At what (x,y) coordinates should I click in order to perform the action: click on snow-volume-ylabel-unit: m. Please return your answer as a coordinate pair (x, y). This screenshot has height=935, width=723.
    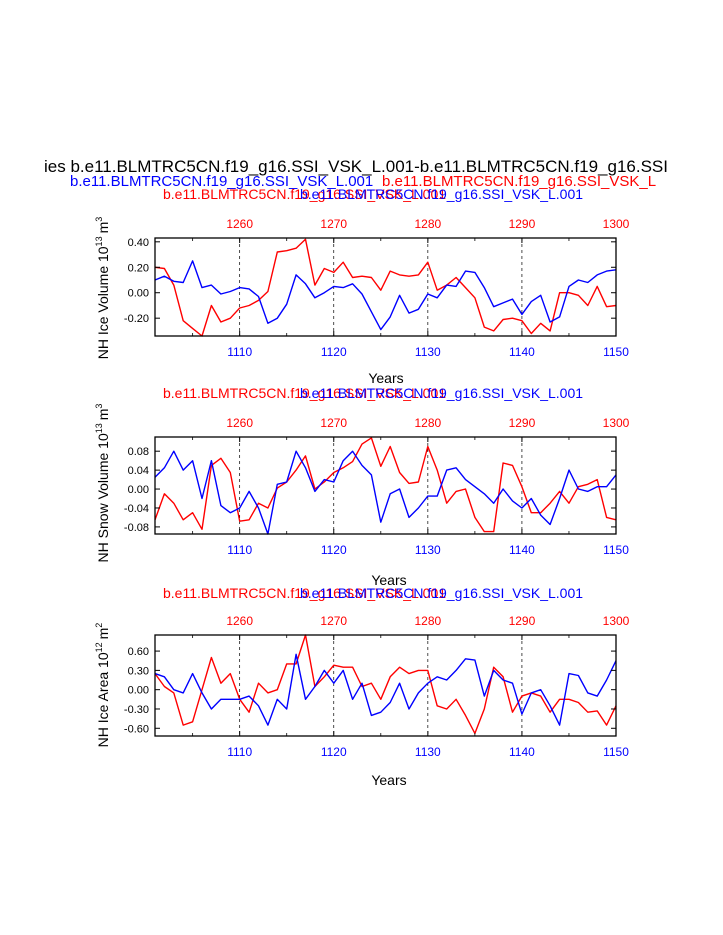
    Looking at the image, I should click on (103, 415).